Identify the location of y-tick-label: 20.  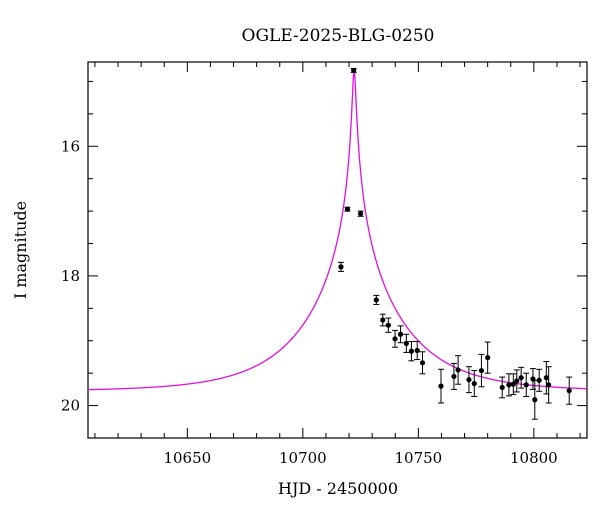
(70, 406).